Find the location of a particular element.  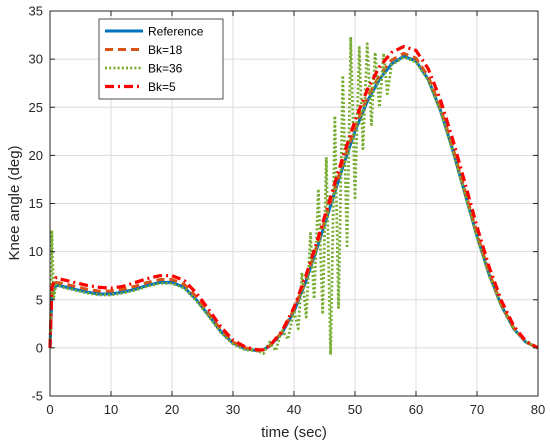

y-tick-label: 15 is located at coordinates (36, 203).